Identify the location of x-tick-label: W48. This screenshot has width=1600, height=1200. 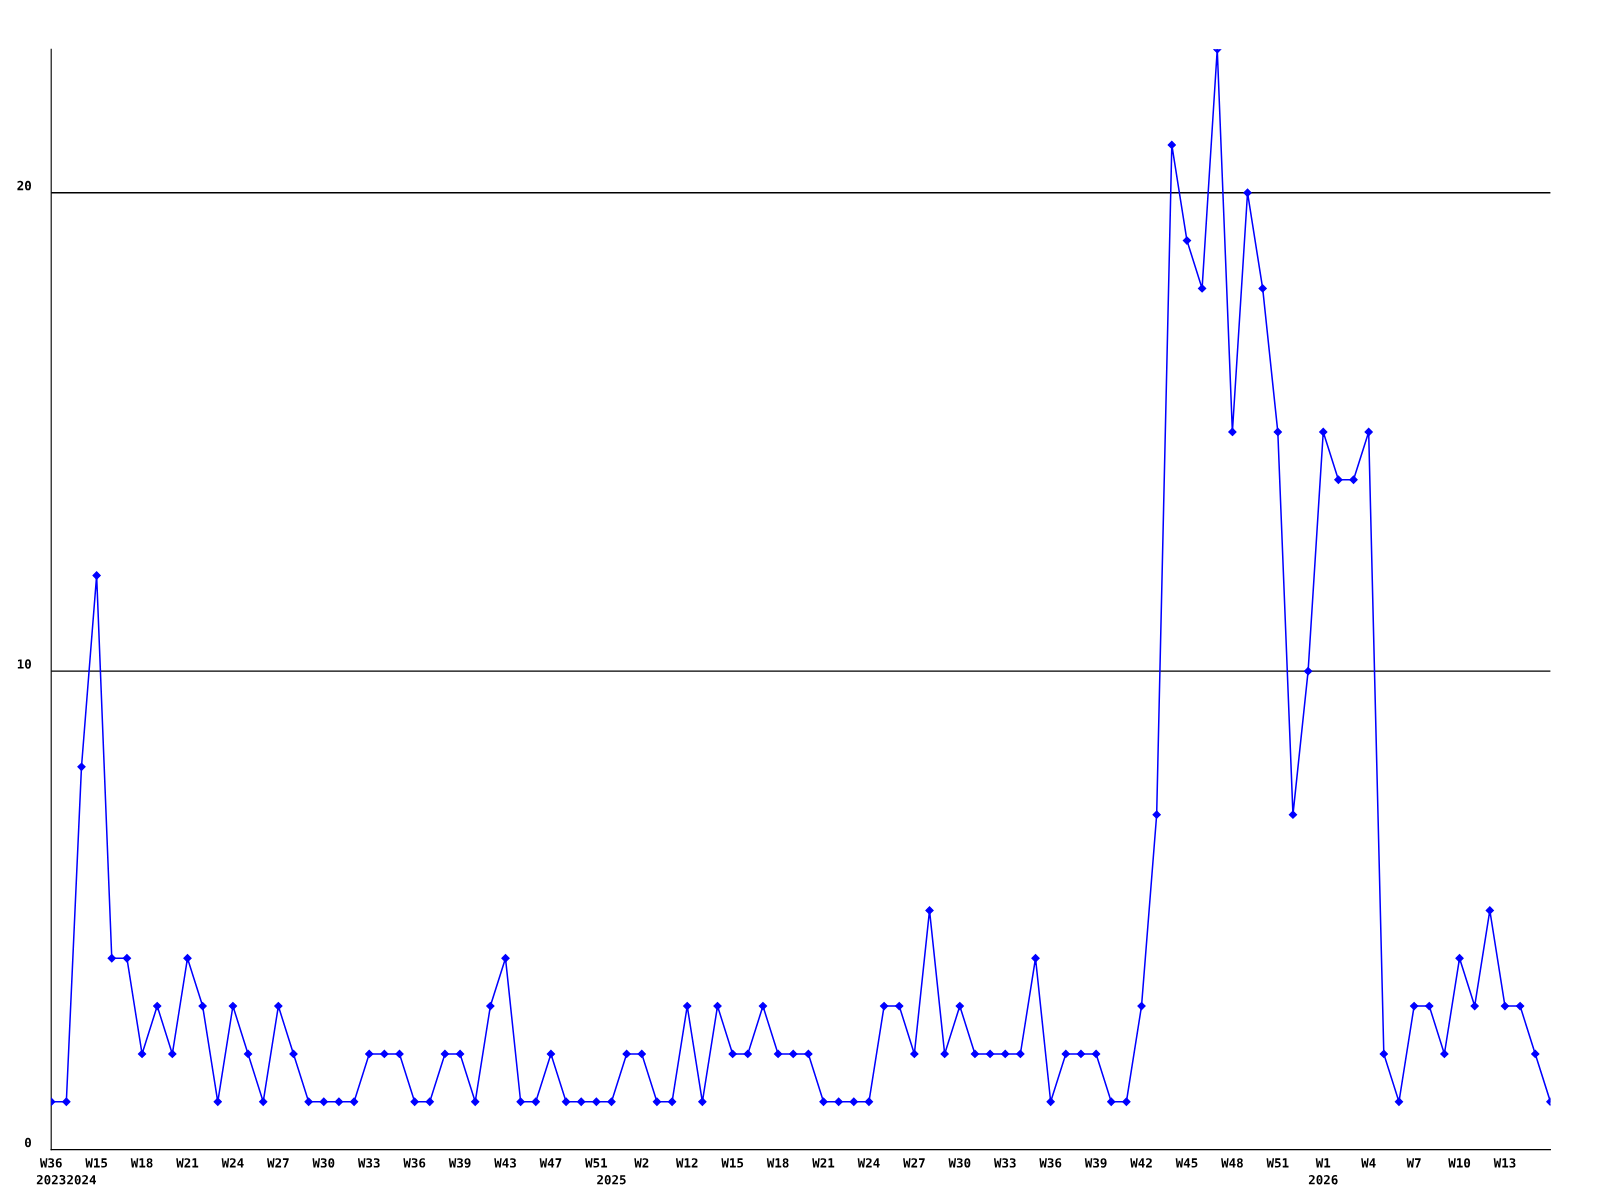
(1232, 1163).